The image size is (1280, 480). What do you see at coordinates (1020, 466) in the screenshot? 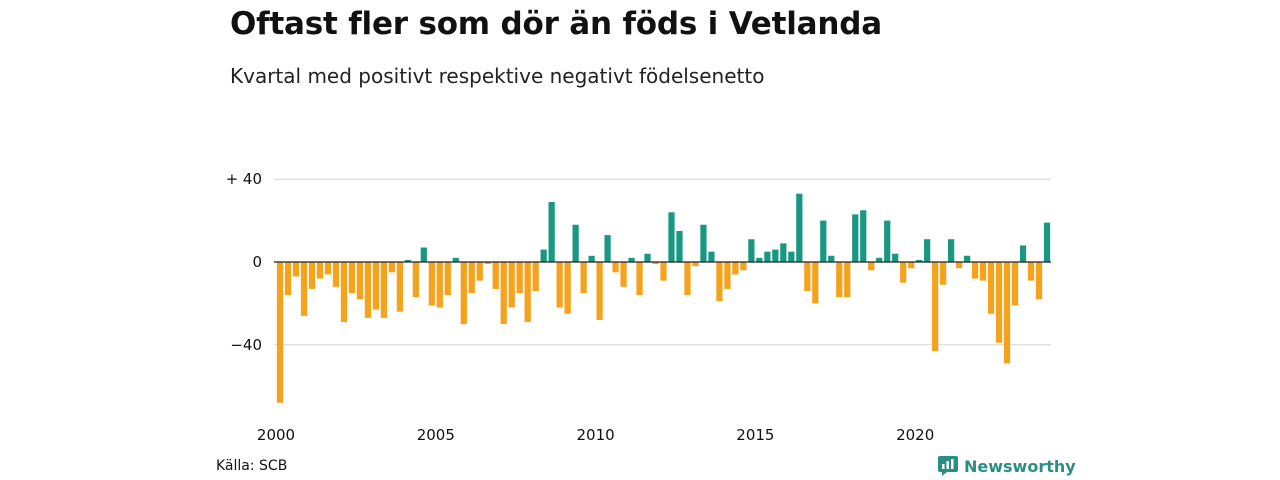
I see `brand-name: Newsworthy` at bounding box center [1020, 466].